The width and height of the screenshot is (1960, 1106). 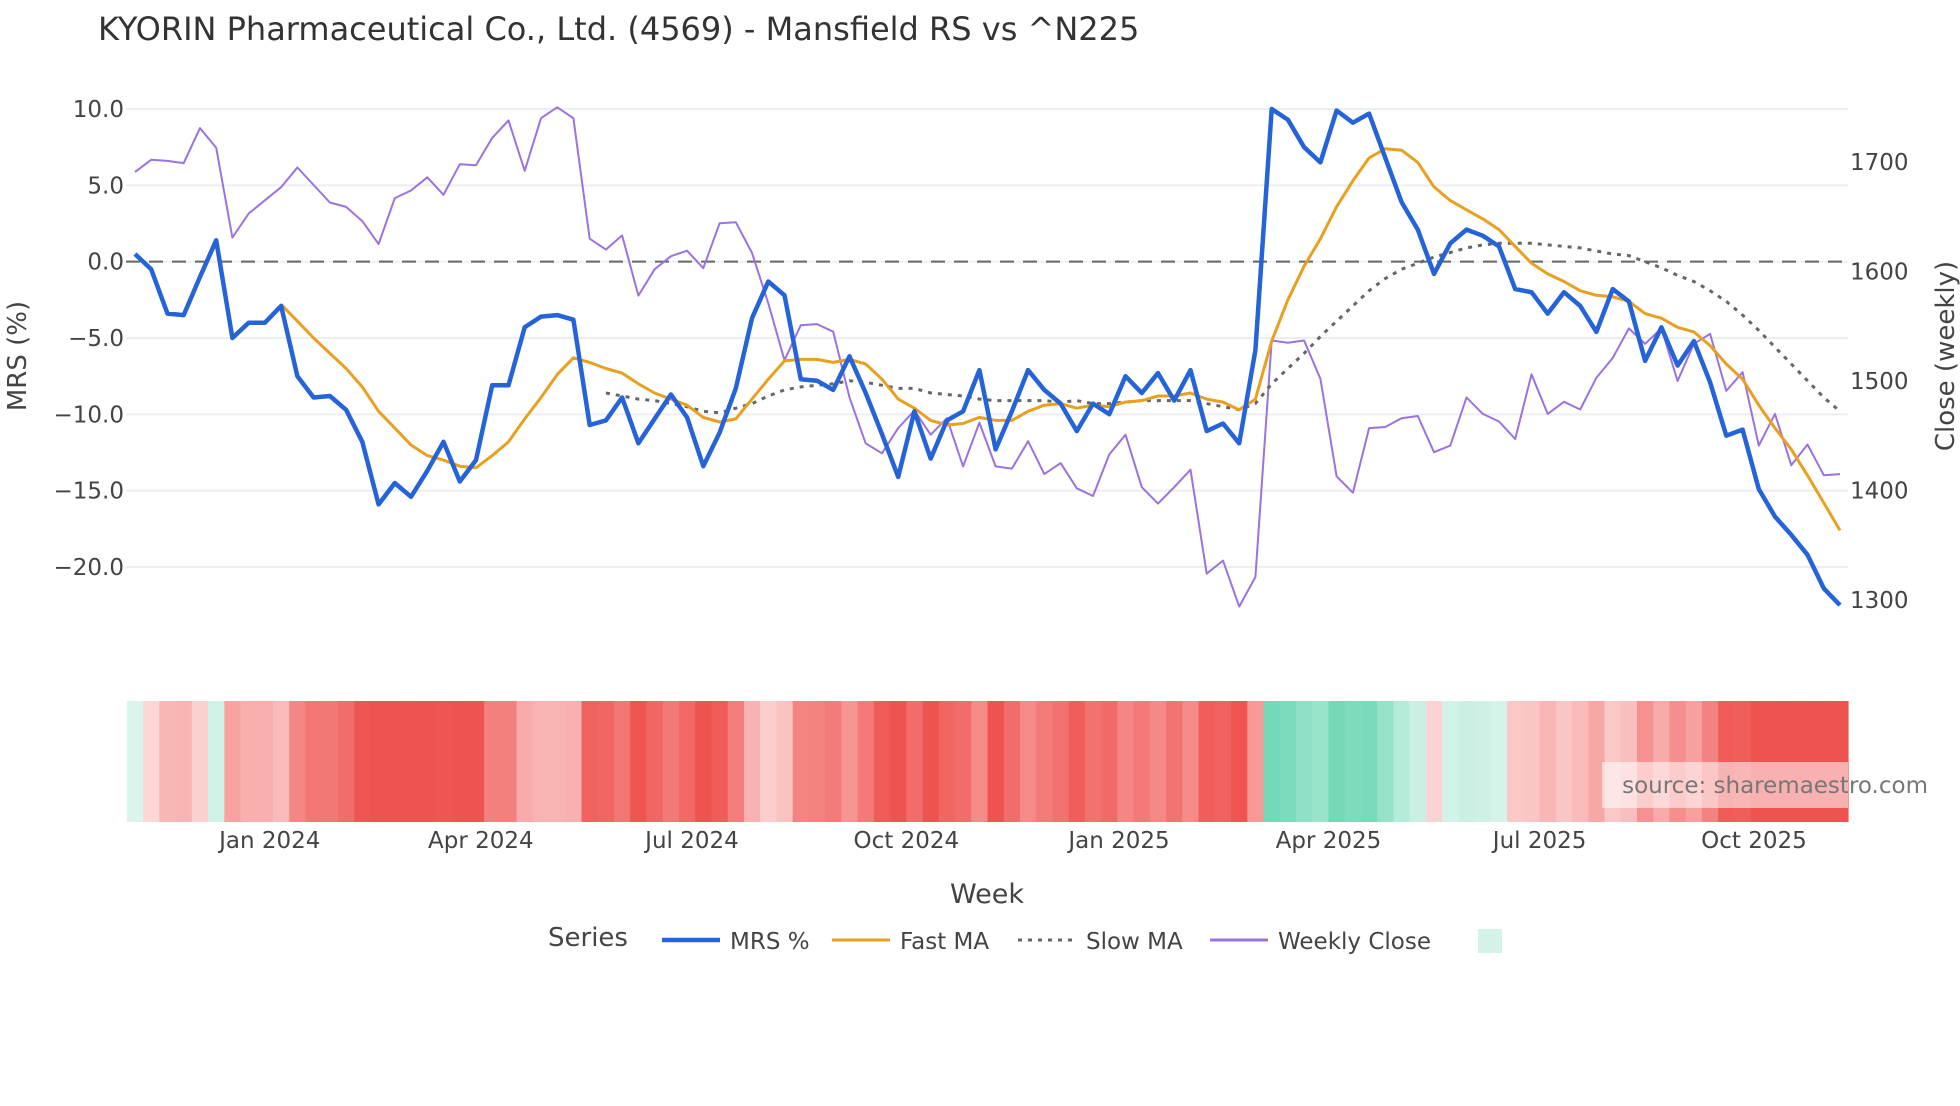 What do you see at coordinates (1945, 356) in the screenshot?
I see `y2-axis-label: Close (weekly)` at bounding box center [1945, 356].